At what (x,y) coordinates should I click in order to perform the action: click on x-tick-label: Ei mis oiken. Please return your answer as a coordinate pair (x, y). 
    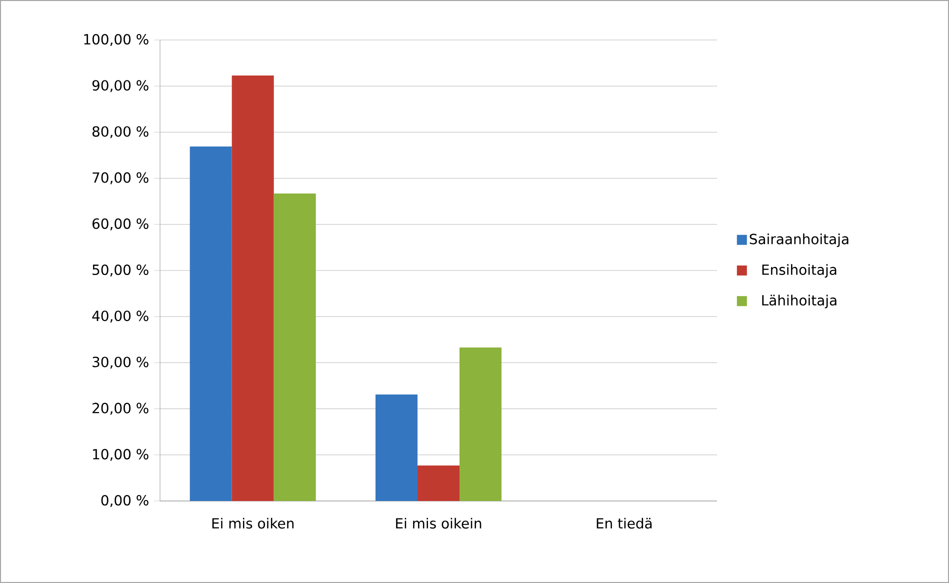
    Looking at the image, I should click on (253, 523).